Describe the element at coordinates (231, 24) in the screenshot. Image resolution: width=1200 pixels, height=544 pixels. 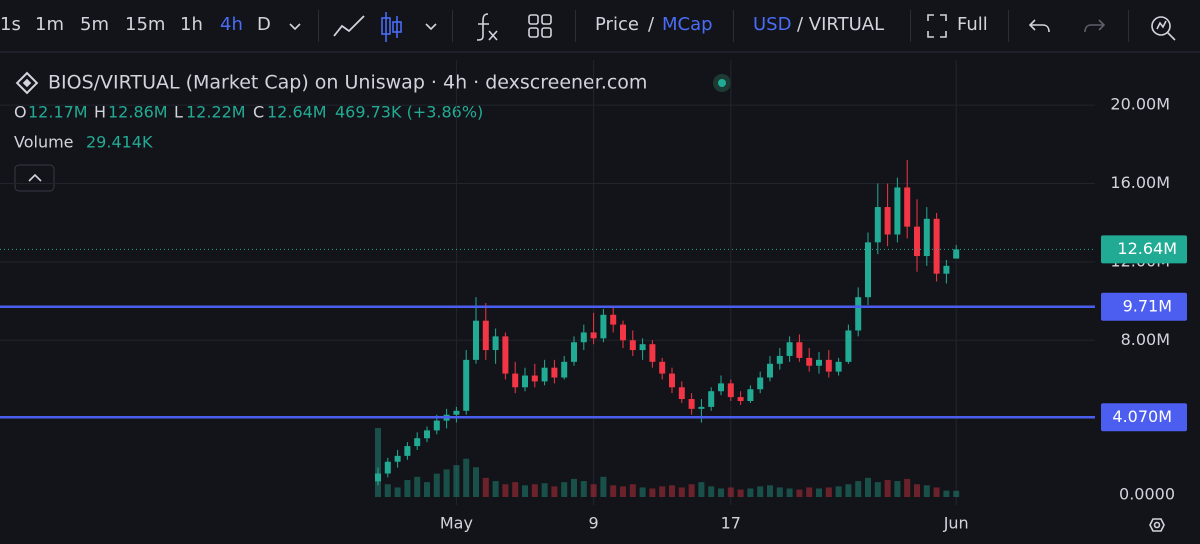
I see `interval-button: 4h` at that location.